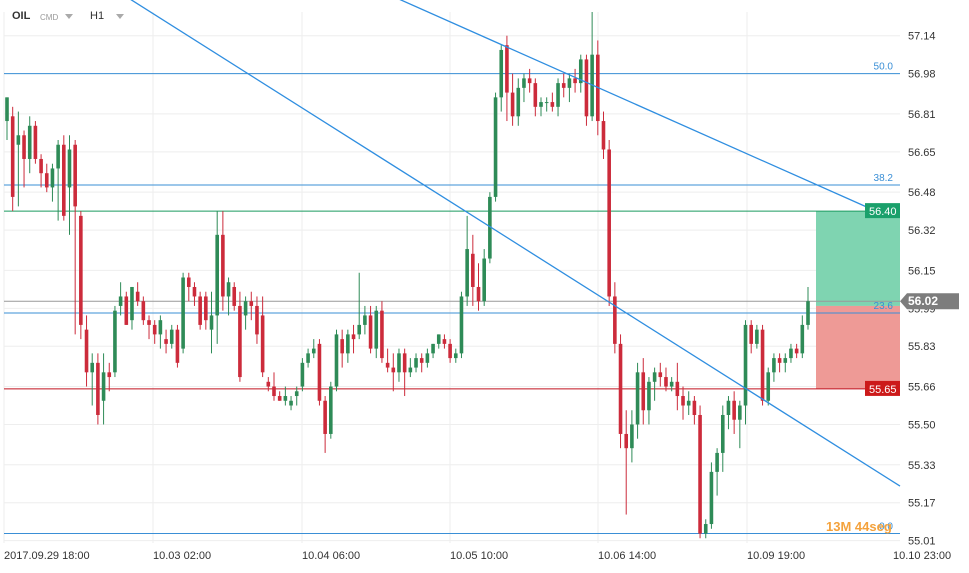 This screenshot has height=573, width=969. Describe the element at coordinates (49, 17) in the screenshot. I see `instrument-type-label: CMD` at that location.